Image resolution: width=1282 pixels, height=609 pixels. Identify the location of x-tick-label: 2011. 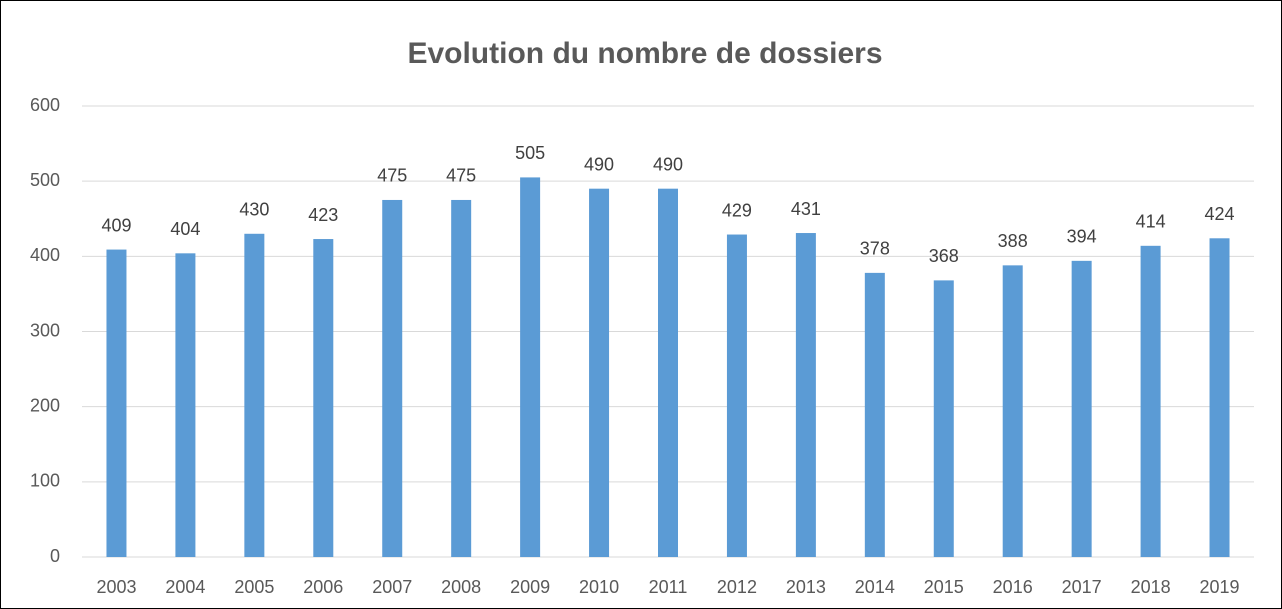
(668, 587).